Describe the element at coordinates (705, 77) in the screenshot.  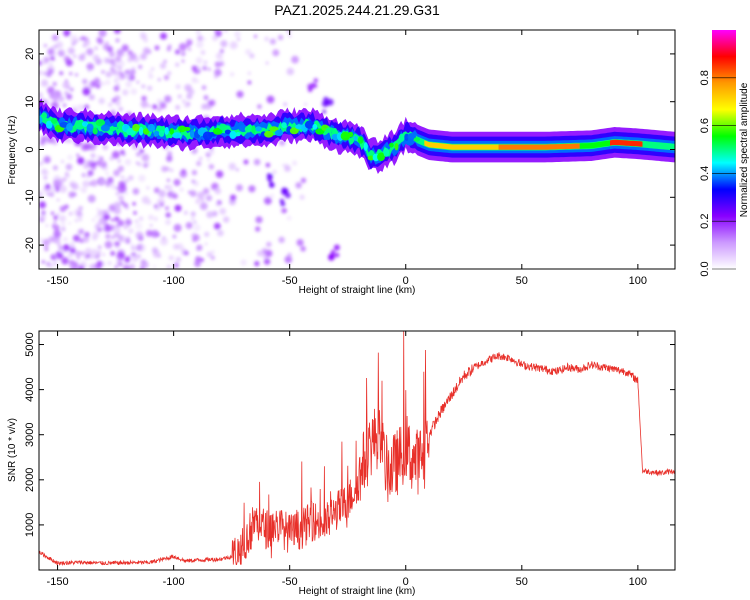
I see `colorbar-tick-label: 0.8` at that location.